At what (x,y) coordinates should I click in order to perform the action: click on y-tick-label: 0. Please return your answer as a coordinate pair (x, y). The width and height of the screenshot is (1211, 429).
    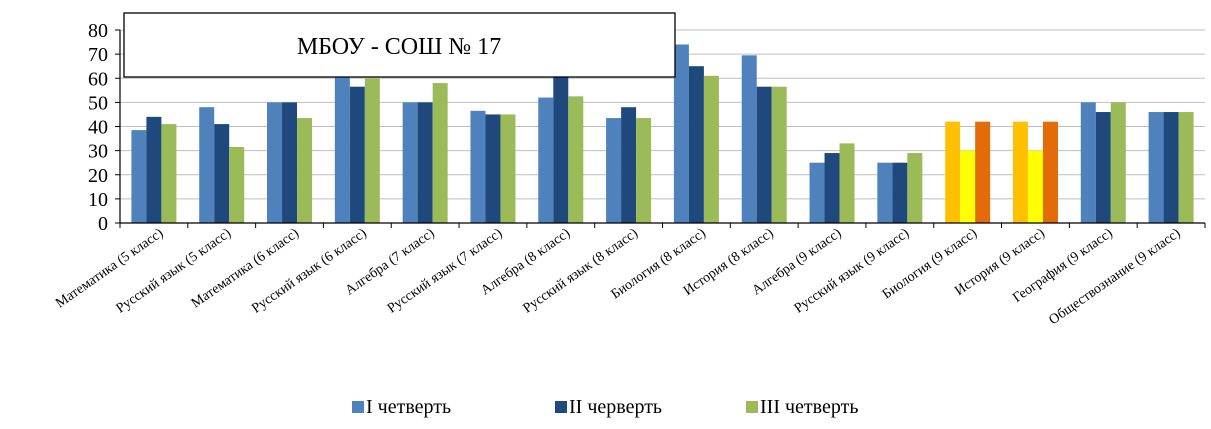
    Looking at the image, I should click on (103, 224).